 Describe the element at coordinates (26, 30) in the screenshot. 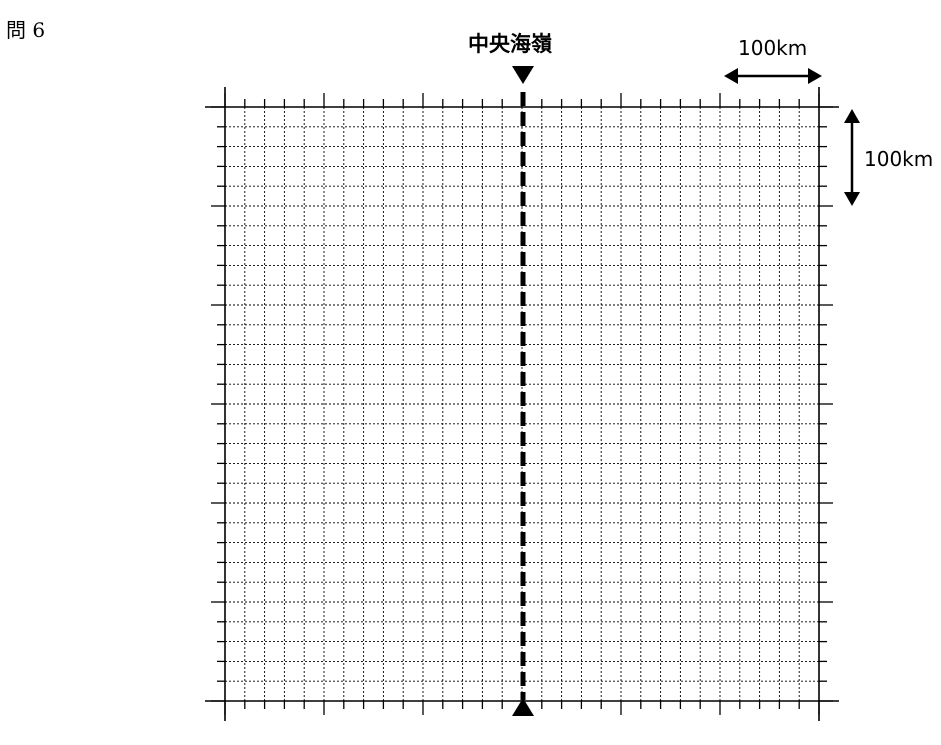

I see `question-number: 問 6` at that location.